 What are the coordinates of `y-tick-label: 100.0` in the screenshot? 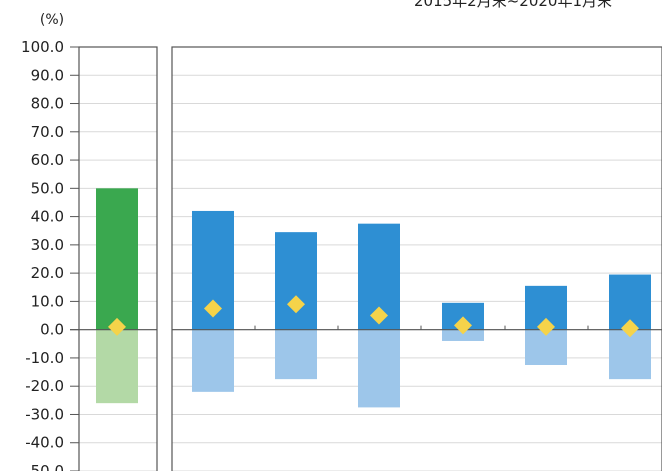 It's located at (42, 47).